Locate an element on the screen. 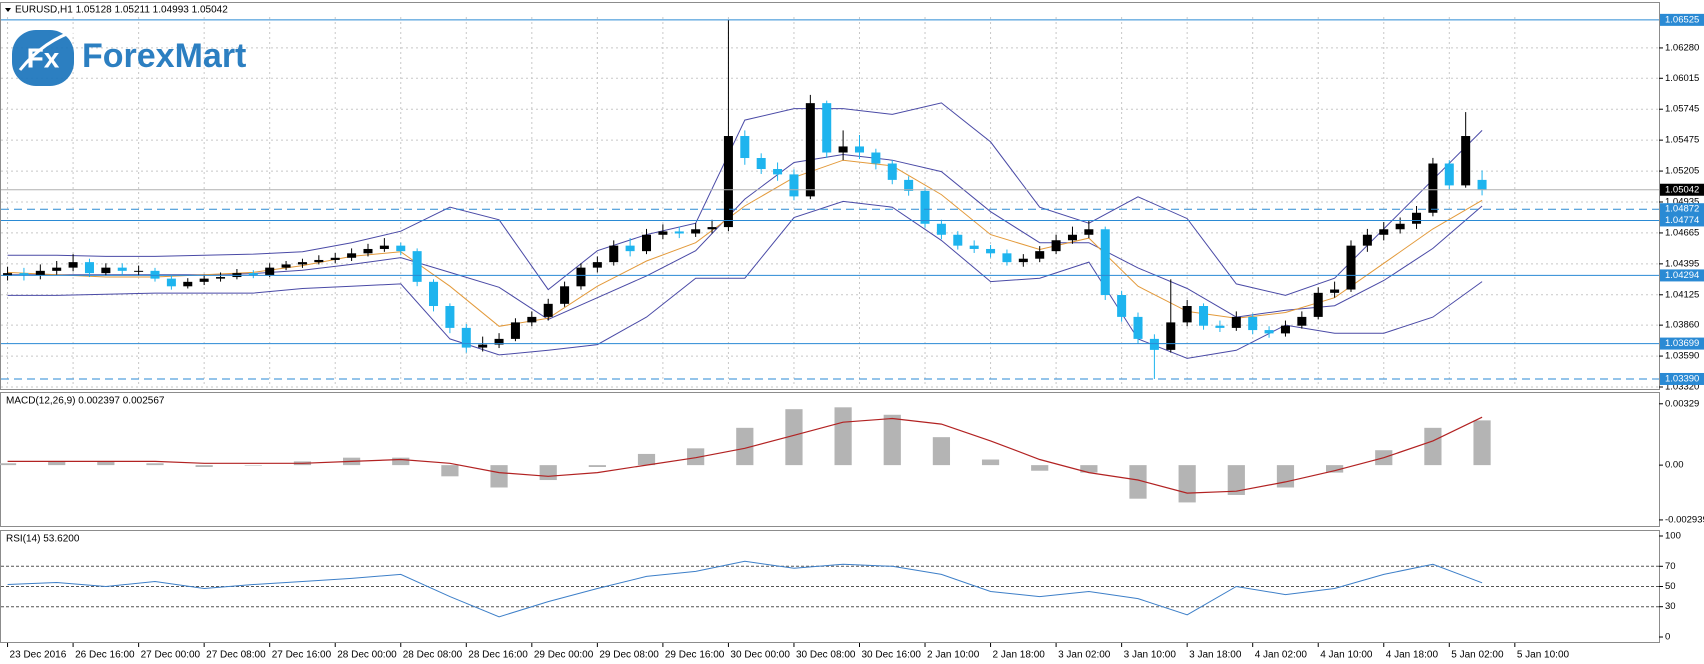 This screenshot has width=1704, height=664. y-tick-label: 1.04935 is located at coordinates (1682, 202).